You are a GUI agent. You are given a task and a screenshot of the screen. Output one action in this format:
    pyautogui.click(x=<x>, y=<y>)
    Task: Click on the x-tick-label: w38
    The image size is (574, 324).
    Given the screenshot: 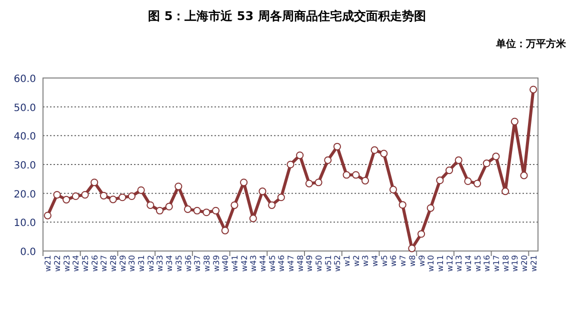 What is the action you would take?
    pyautogui.click(x=207, y=263)
    